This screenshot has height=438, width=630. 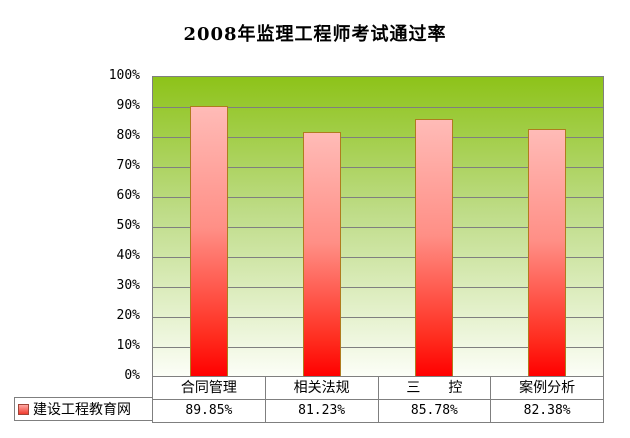 What do you see at coordinates (315, 34) in the screenshot?
I see `chart-title: 2008年监理工程师考试通过率` at bounding box center [315, 34].